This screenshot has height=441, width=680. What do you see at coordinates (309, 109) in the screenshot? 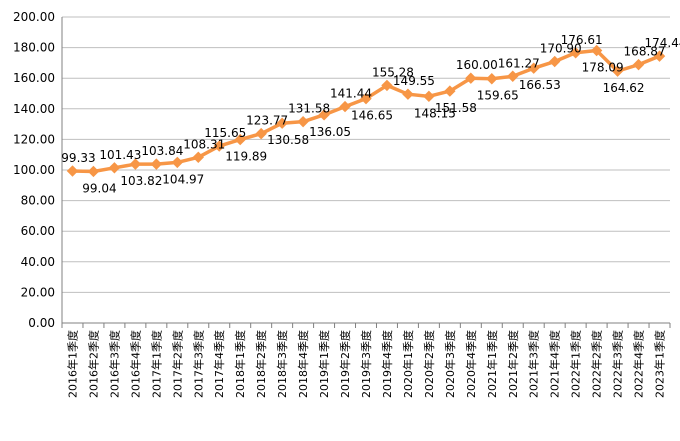
I see `data-label: 131.58` at bounding box center [309, 109].